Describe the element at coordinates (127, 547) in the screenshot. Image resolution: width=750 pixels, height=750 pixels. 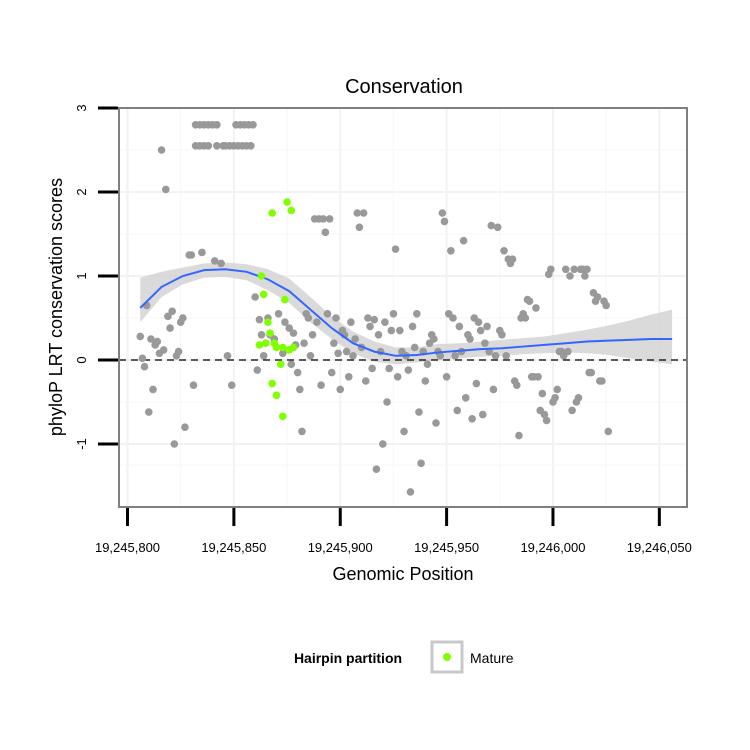
I see `x-tick-label: 19,245,800` at that location.